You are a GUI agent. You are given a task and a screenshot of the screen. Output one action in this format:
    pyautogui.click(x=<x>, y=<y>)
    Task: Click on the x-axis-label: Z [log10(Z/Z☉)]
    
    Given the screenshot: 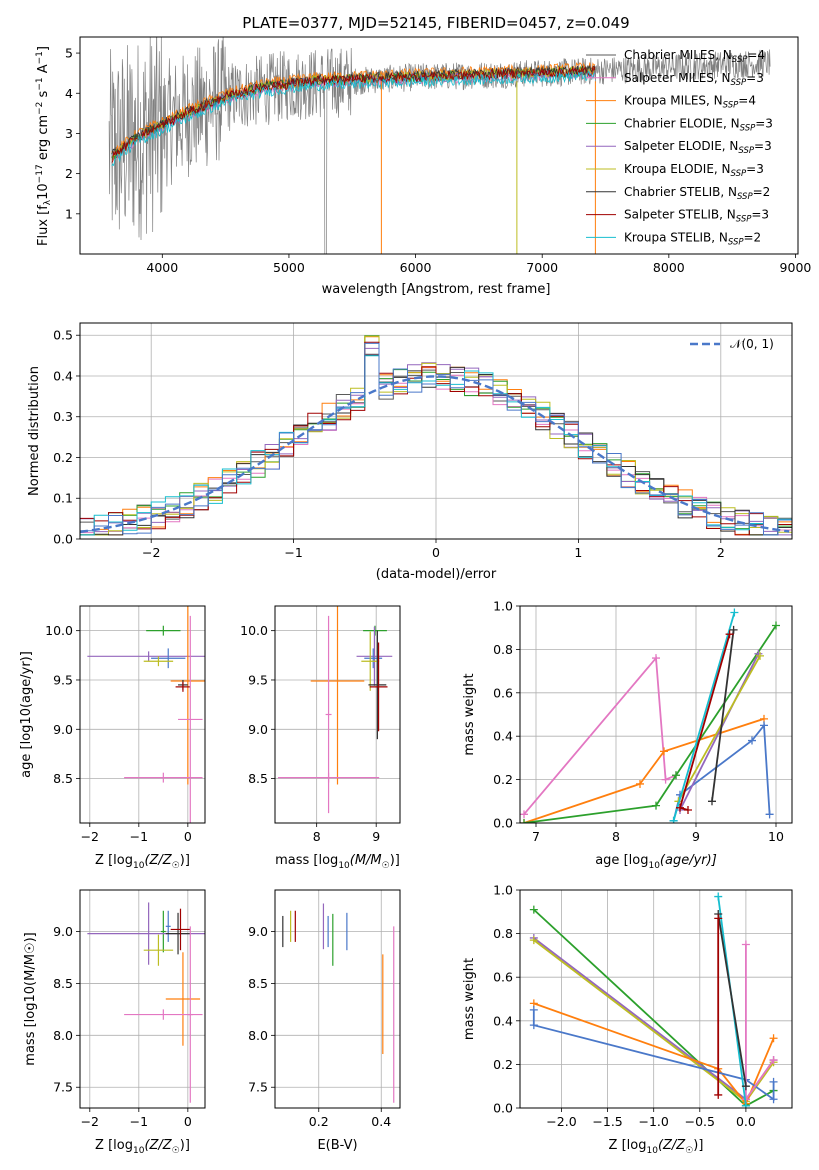 What is the action you would take?
    pyautogui.click(x=656, y=1147)
    